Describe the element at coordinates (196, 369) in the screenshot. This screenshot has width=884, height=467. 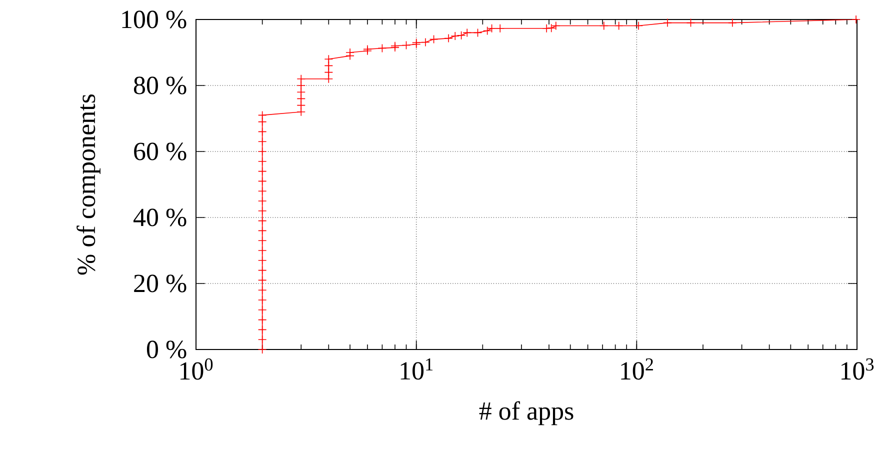
I see `x-tick-label: 10$^{0}$` at that location.